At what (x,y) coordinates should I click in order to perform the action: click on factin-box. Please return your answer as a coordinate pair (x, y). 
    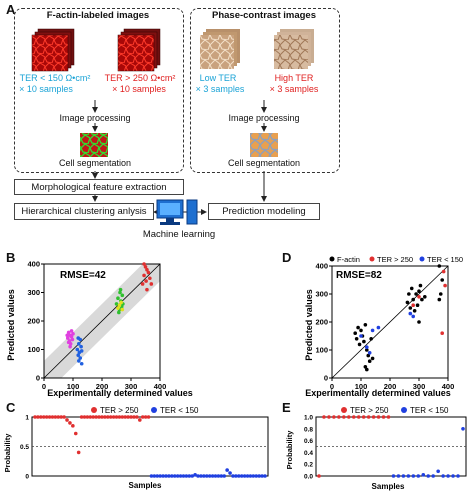
    Looking at the image, I should click on (99, 90).